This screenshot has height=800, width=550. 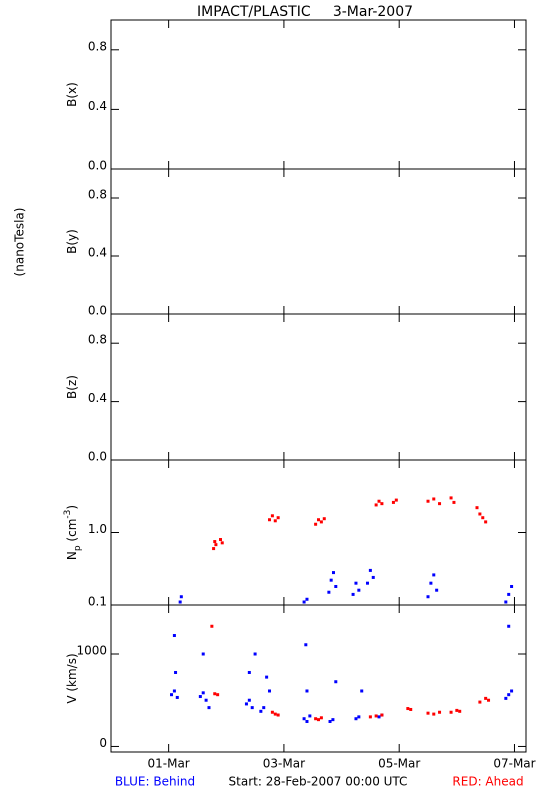 What do you see at coordinates (305, 12) in the screenshot?
I see `chart-title: IMPACT/PLASTIC 3-Mar-2007` at bounding box center [305, 12].